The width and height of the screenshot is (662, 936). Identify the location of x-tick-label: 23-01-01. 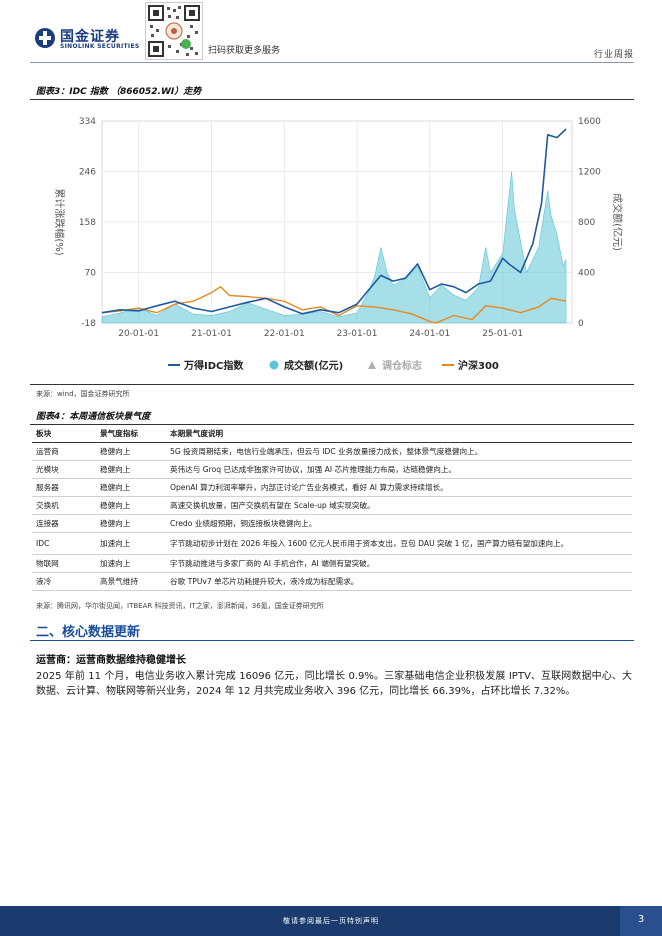
(357, 334).